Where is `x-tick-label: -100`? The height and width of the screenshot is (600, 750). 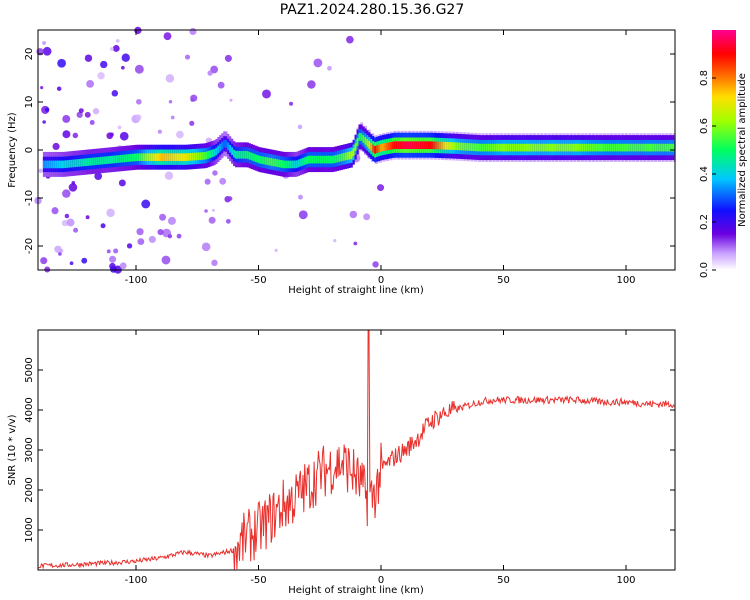 x-tick-label: -100 is located at coordinates (136, 580).